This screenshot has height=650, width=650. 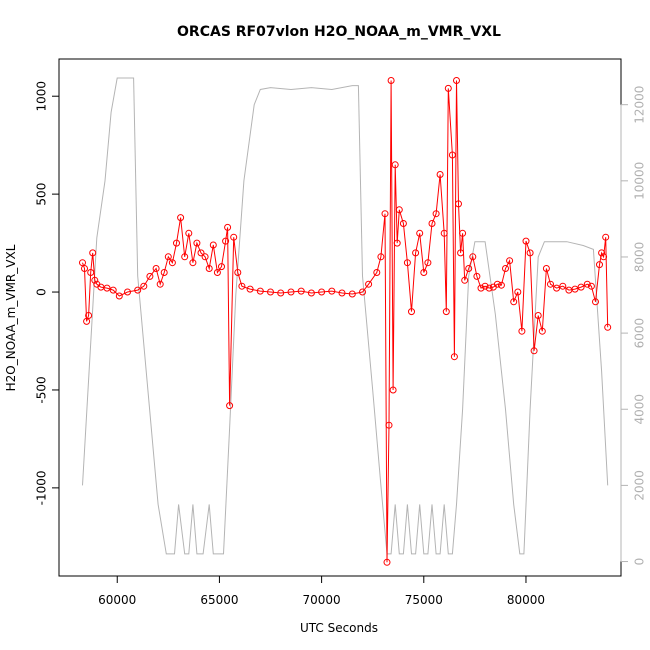 What do you see at coordinates (219, 600) in the screenshot?
I see `x-tick-label: 65000` at bounding box center [219, 600].